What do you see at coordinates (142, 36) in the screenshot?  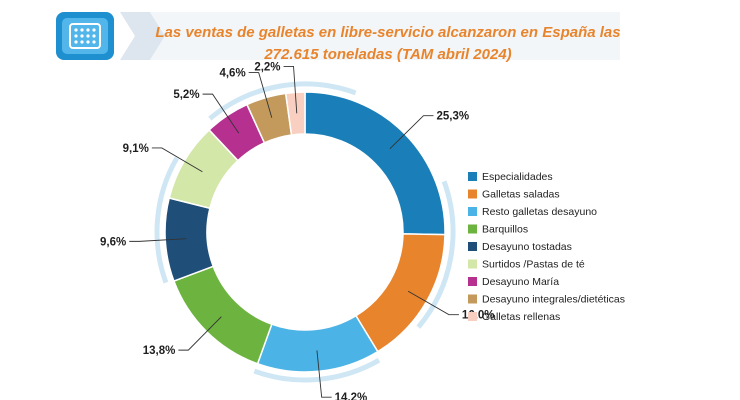 I see `banner-chevrons` at bounding box center [142, 36].